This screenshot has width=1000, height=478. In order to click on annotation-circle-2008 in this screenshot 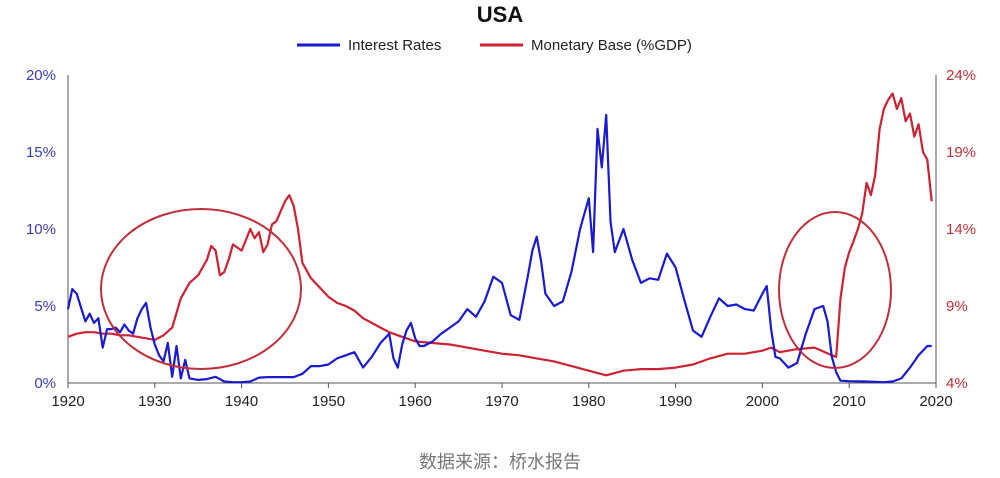, I will do `click(835, 290)`.